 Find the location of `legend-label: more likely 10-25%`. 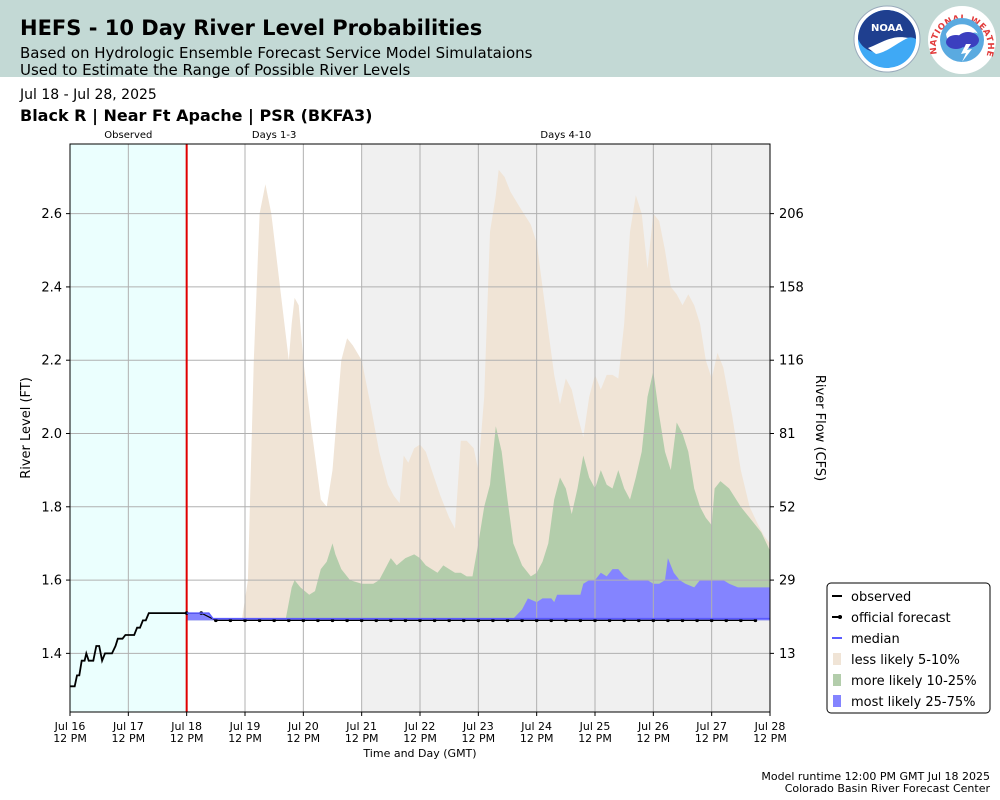

legend-label: more likely 10-25% is located at coordinates (914, 681).